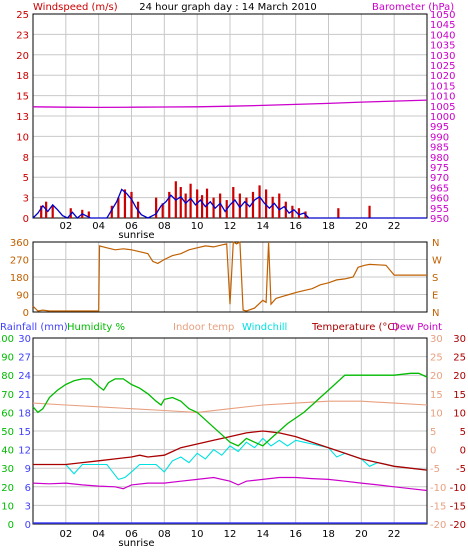 The height and width of the screenshot is (557, 468). What do you see at coordinates (442, 66) in the screenshot?
I see `baro-tick-label: 1025` at bounding box center [442, 66].